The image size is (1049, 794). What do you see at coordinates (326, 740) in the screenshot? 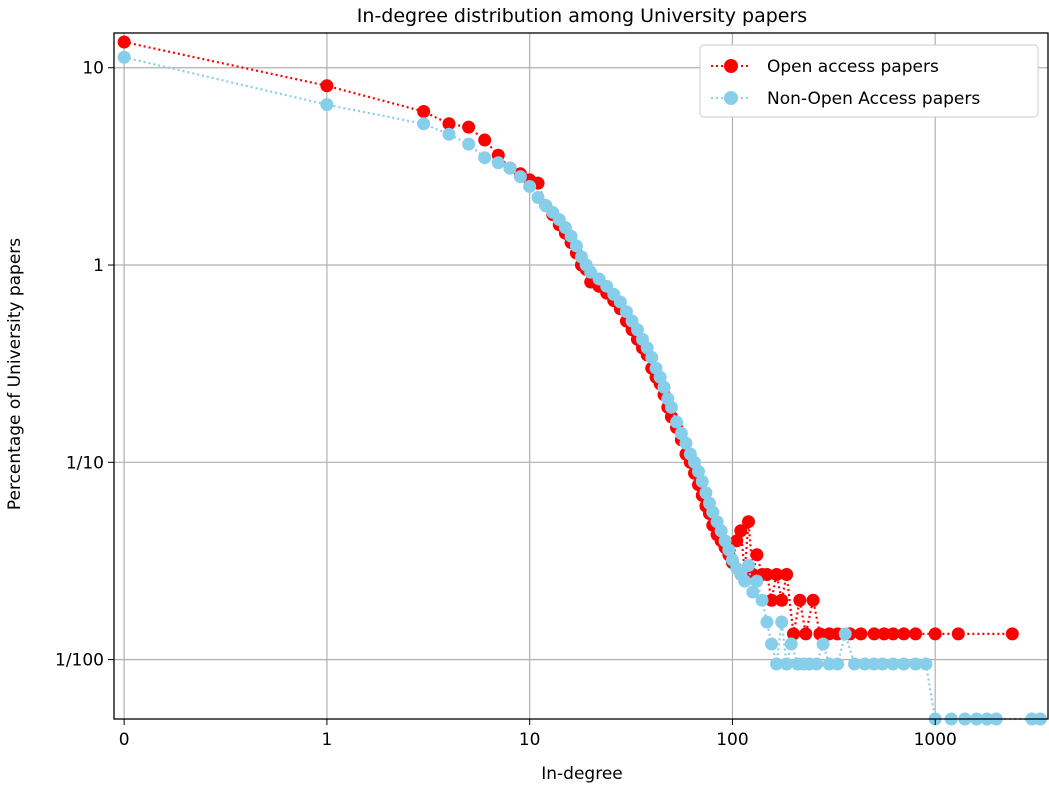
I see `x-tick-label: 1` at bounding box center [326, 740].